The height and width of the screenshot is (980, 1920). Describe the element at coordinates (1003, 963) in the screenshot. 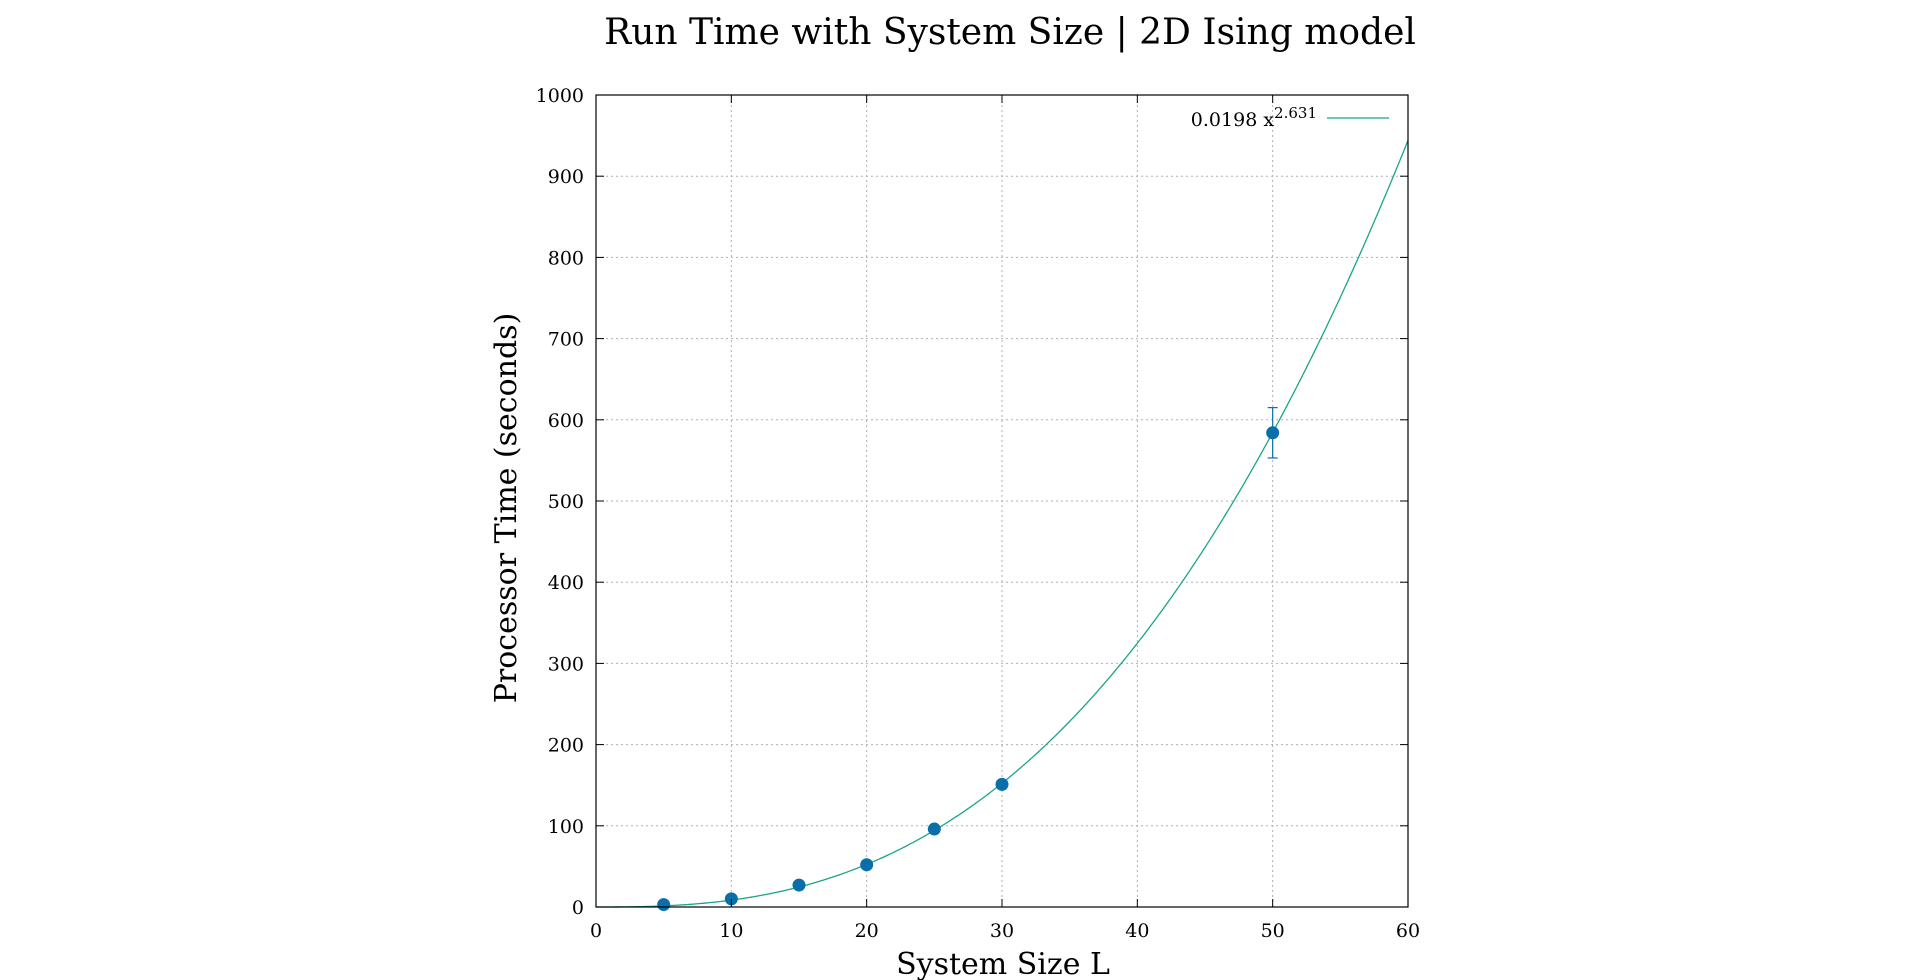

I see `x-axis-label: System Size L` at that location.